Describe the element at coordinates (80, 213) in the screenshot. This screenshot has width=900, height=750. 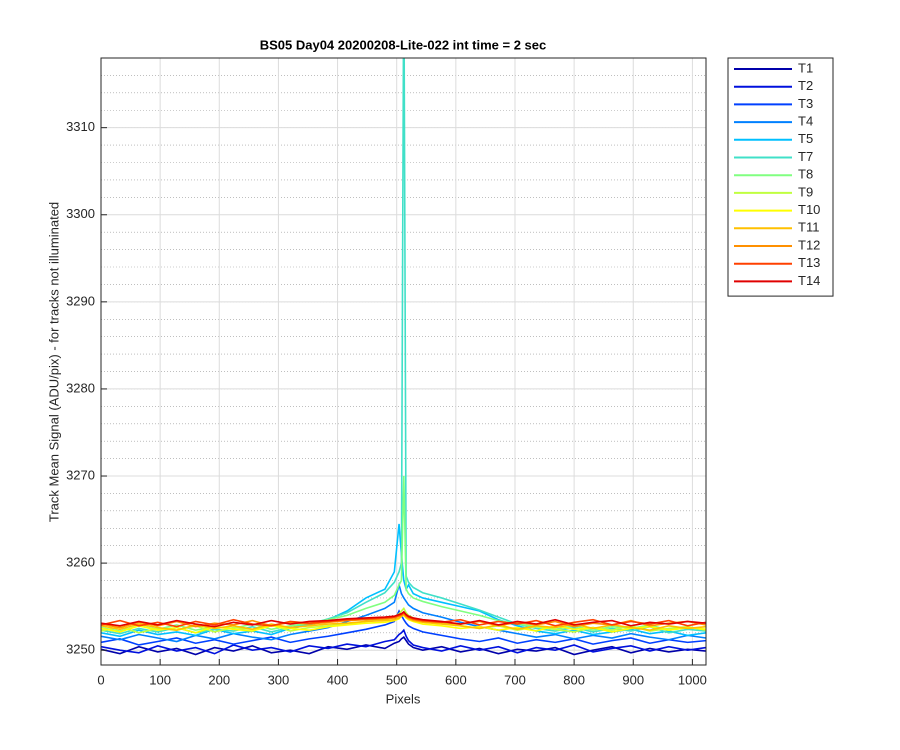
I see `y-tick-label: 3300` at that location.